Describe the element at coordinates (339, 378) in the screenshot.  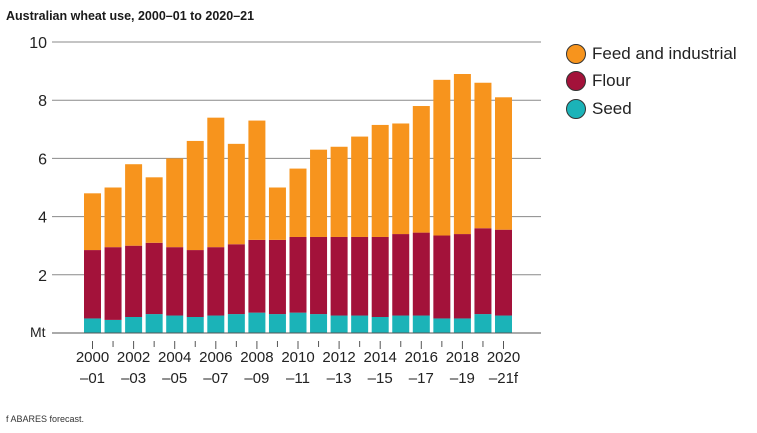
I see `x-tick-label-sub: –13` at that location.